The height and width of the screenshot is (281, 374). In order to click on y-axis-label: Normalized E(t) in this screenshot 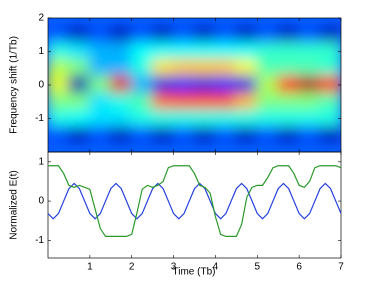, I will do `click(14, 204)`.